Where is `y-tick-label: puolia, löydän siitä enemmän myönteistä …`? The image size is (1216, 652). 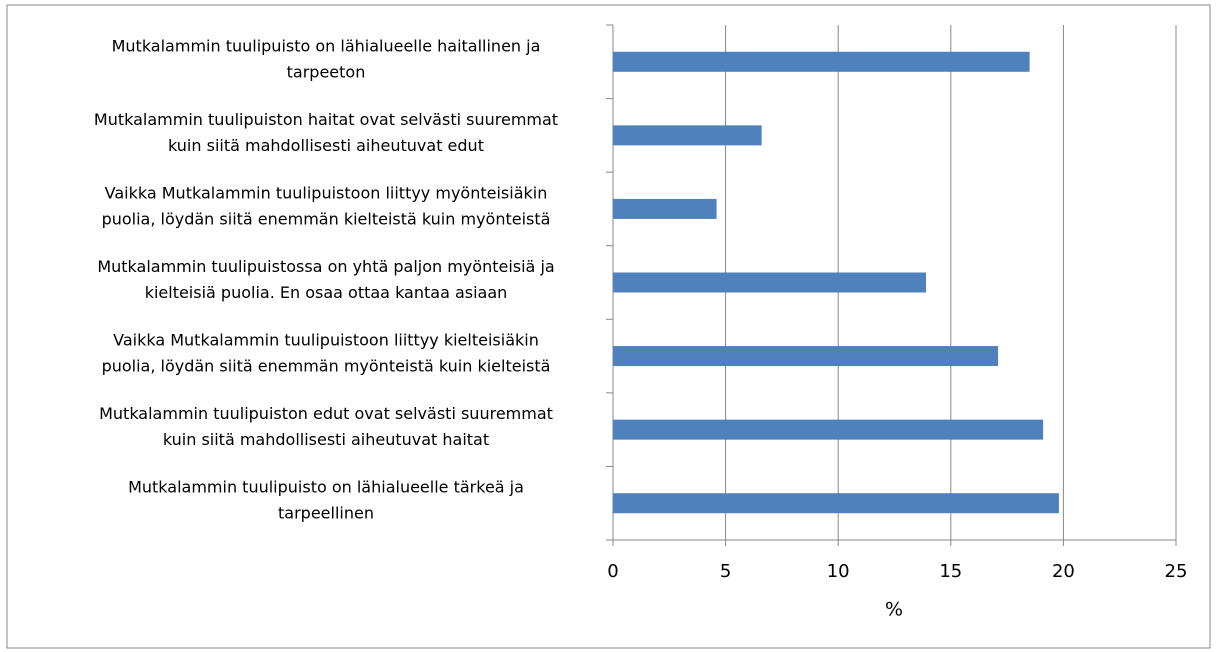
y-tick-label: puolia, löydän siitä enemmän myönteistä … is located at coordinates (326, 366).